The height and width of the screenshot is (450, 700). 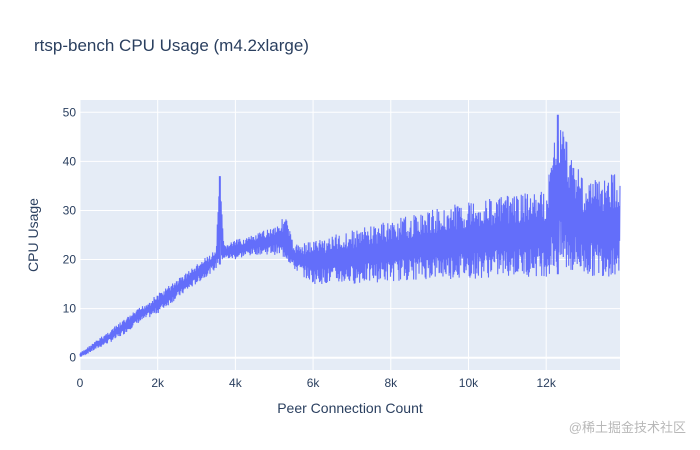 I want to click on x-tick-label: 8k, so click(x=391, y=383).